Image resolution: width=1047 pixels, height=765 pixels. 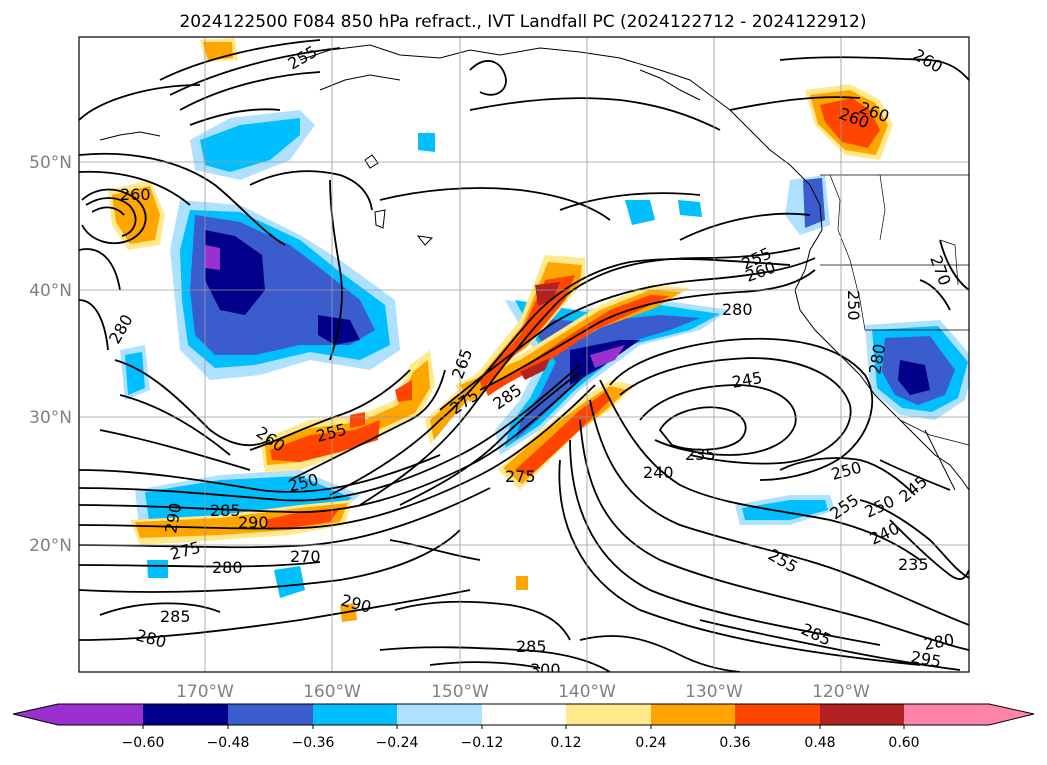 I want to click on colorbar-tick-label: −0.24, so click(x=397, y=743).